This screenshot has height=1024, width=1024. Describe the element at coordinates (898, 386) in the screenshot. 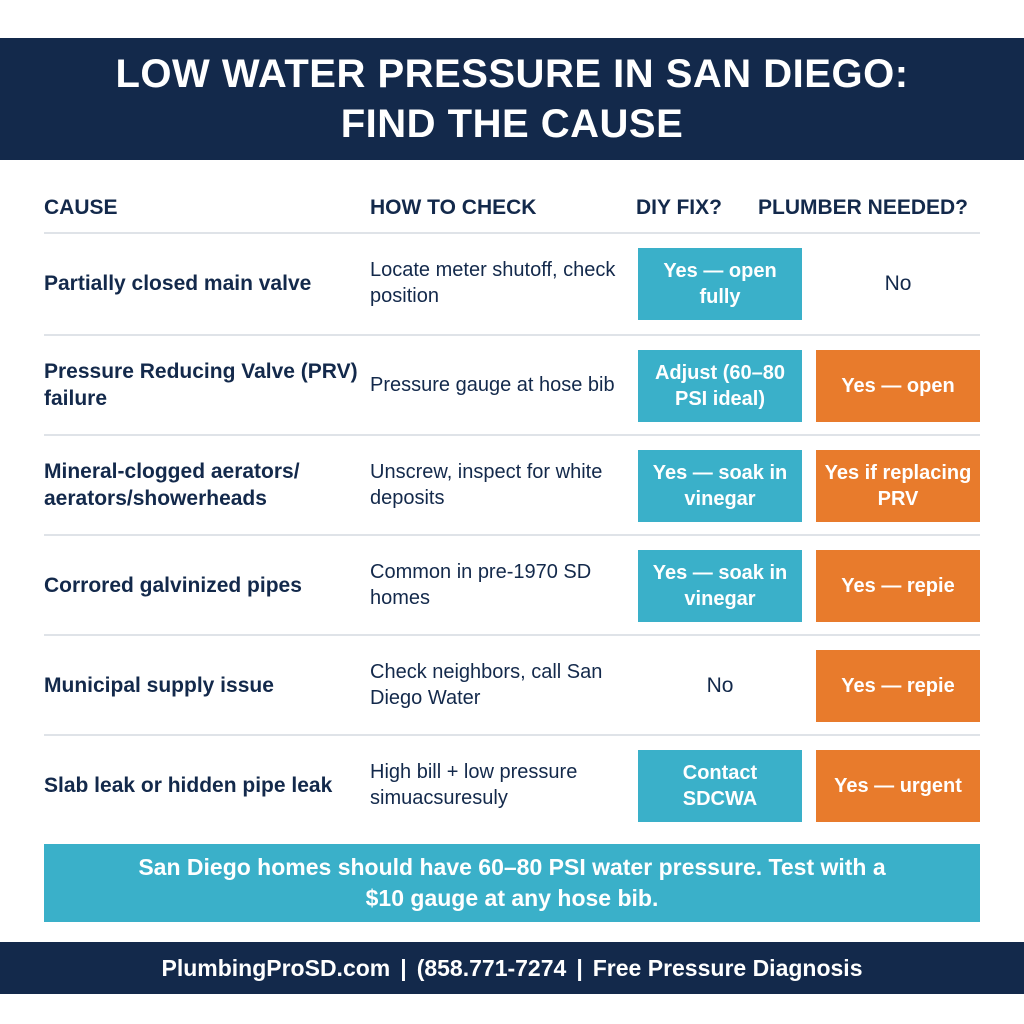

I see `plumber-needed-badge: Yes — open` at that location.